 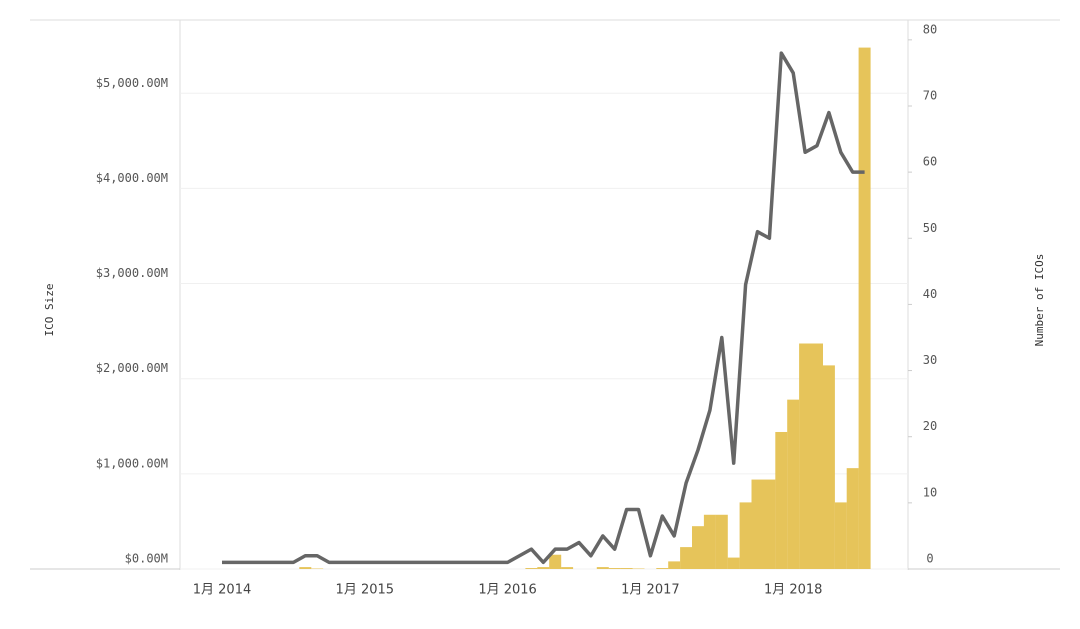 What do you see at coordinates (930, 162) in the screenshot?
I see `y2-tick-label: 60` at bounding box center [930, 162].